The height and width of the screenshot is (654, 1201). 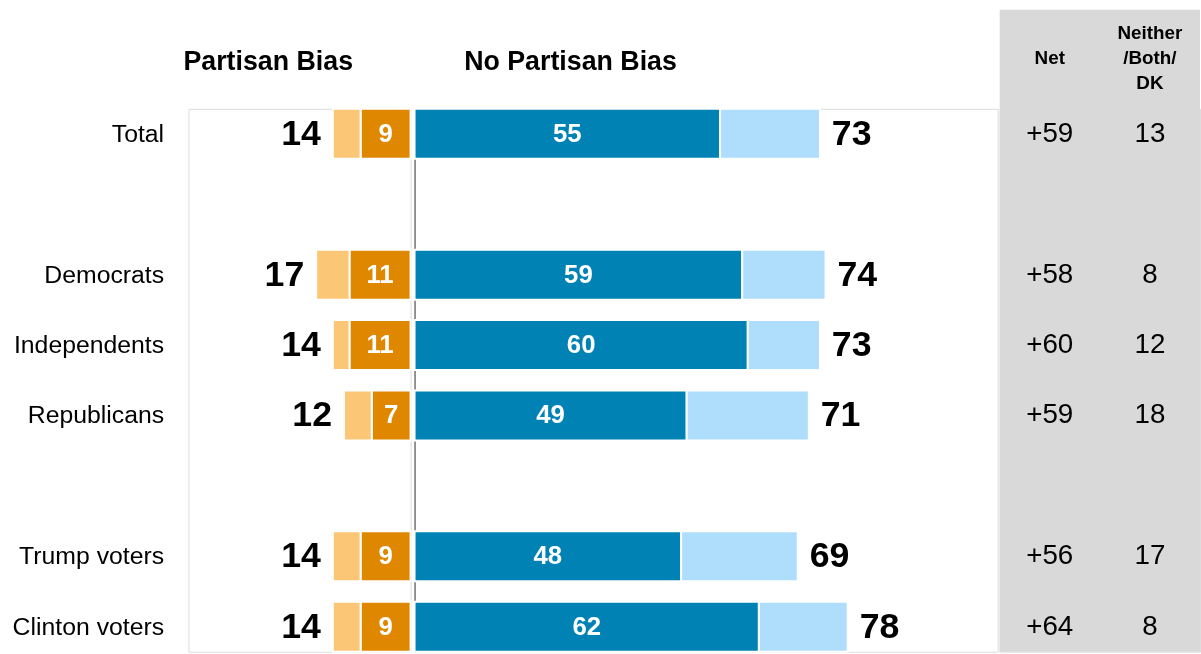 What do you see at coordinates (1050, 343) in the screenshot?
I see `text: +60` at bounding box center [1050, 343].